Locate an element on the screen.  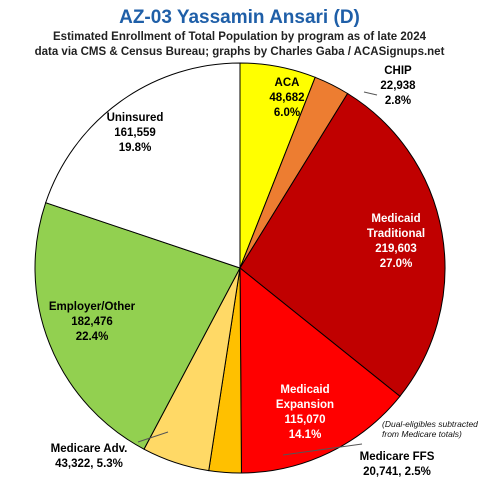
dual-eligible-note-line-2: from Medicare totals) is located at coordinates (422, 434).